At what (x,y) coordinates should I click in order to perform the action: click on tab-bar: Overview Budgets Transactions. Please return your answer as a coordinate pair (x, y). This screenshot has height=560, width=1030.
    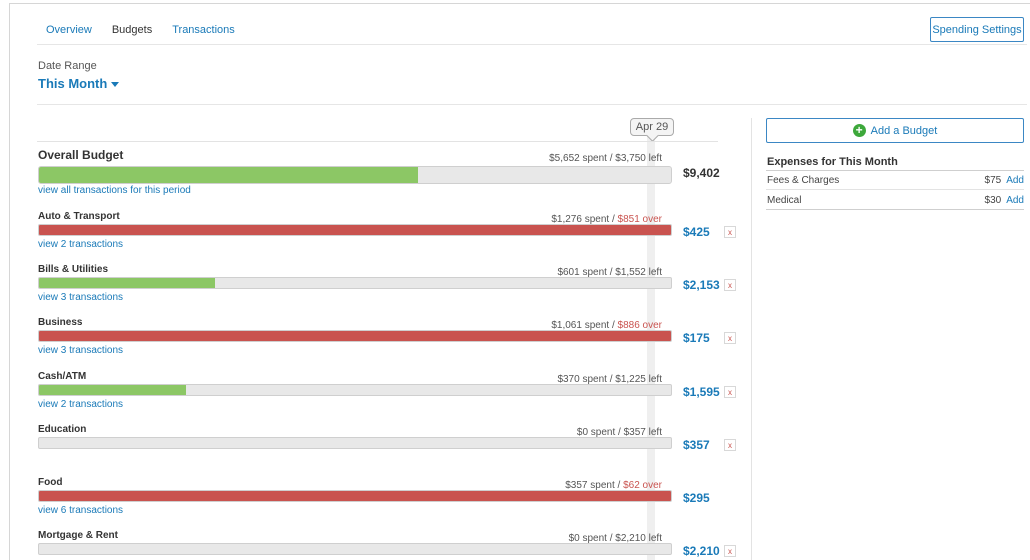
    Looking at the image, I should click on (150, 30).